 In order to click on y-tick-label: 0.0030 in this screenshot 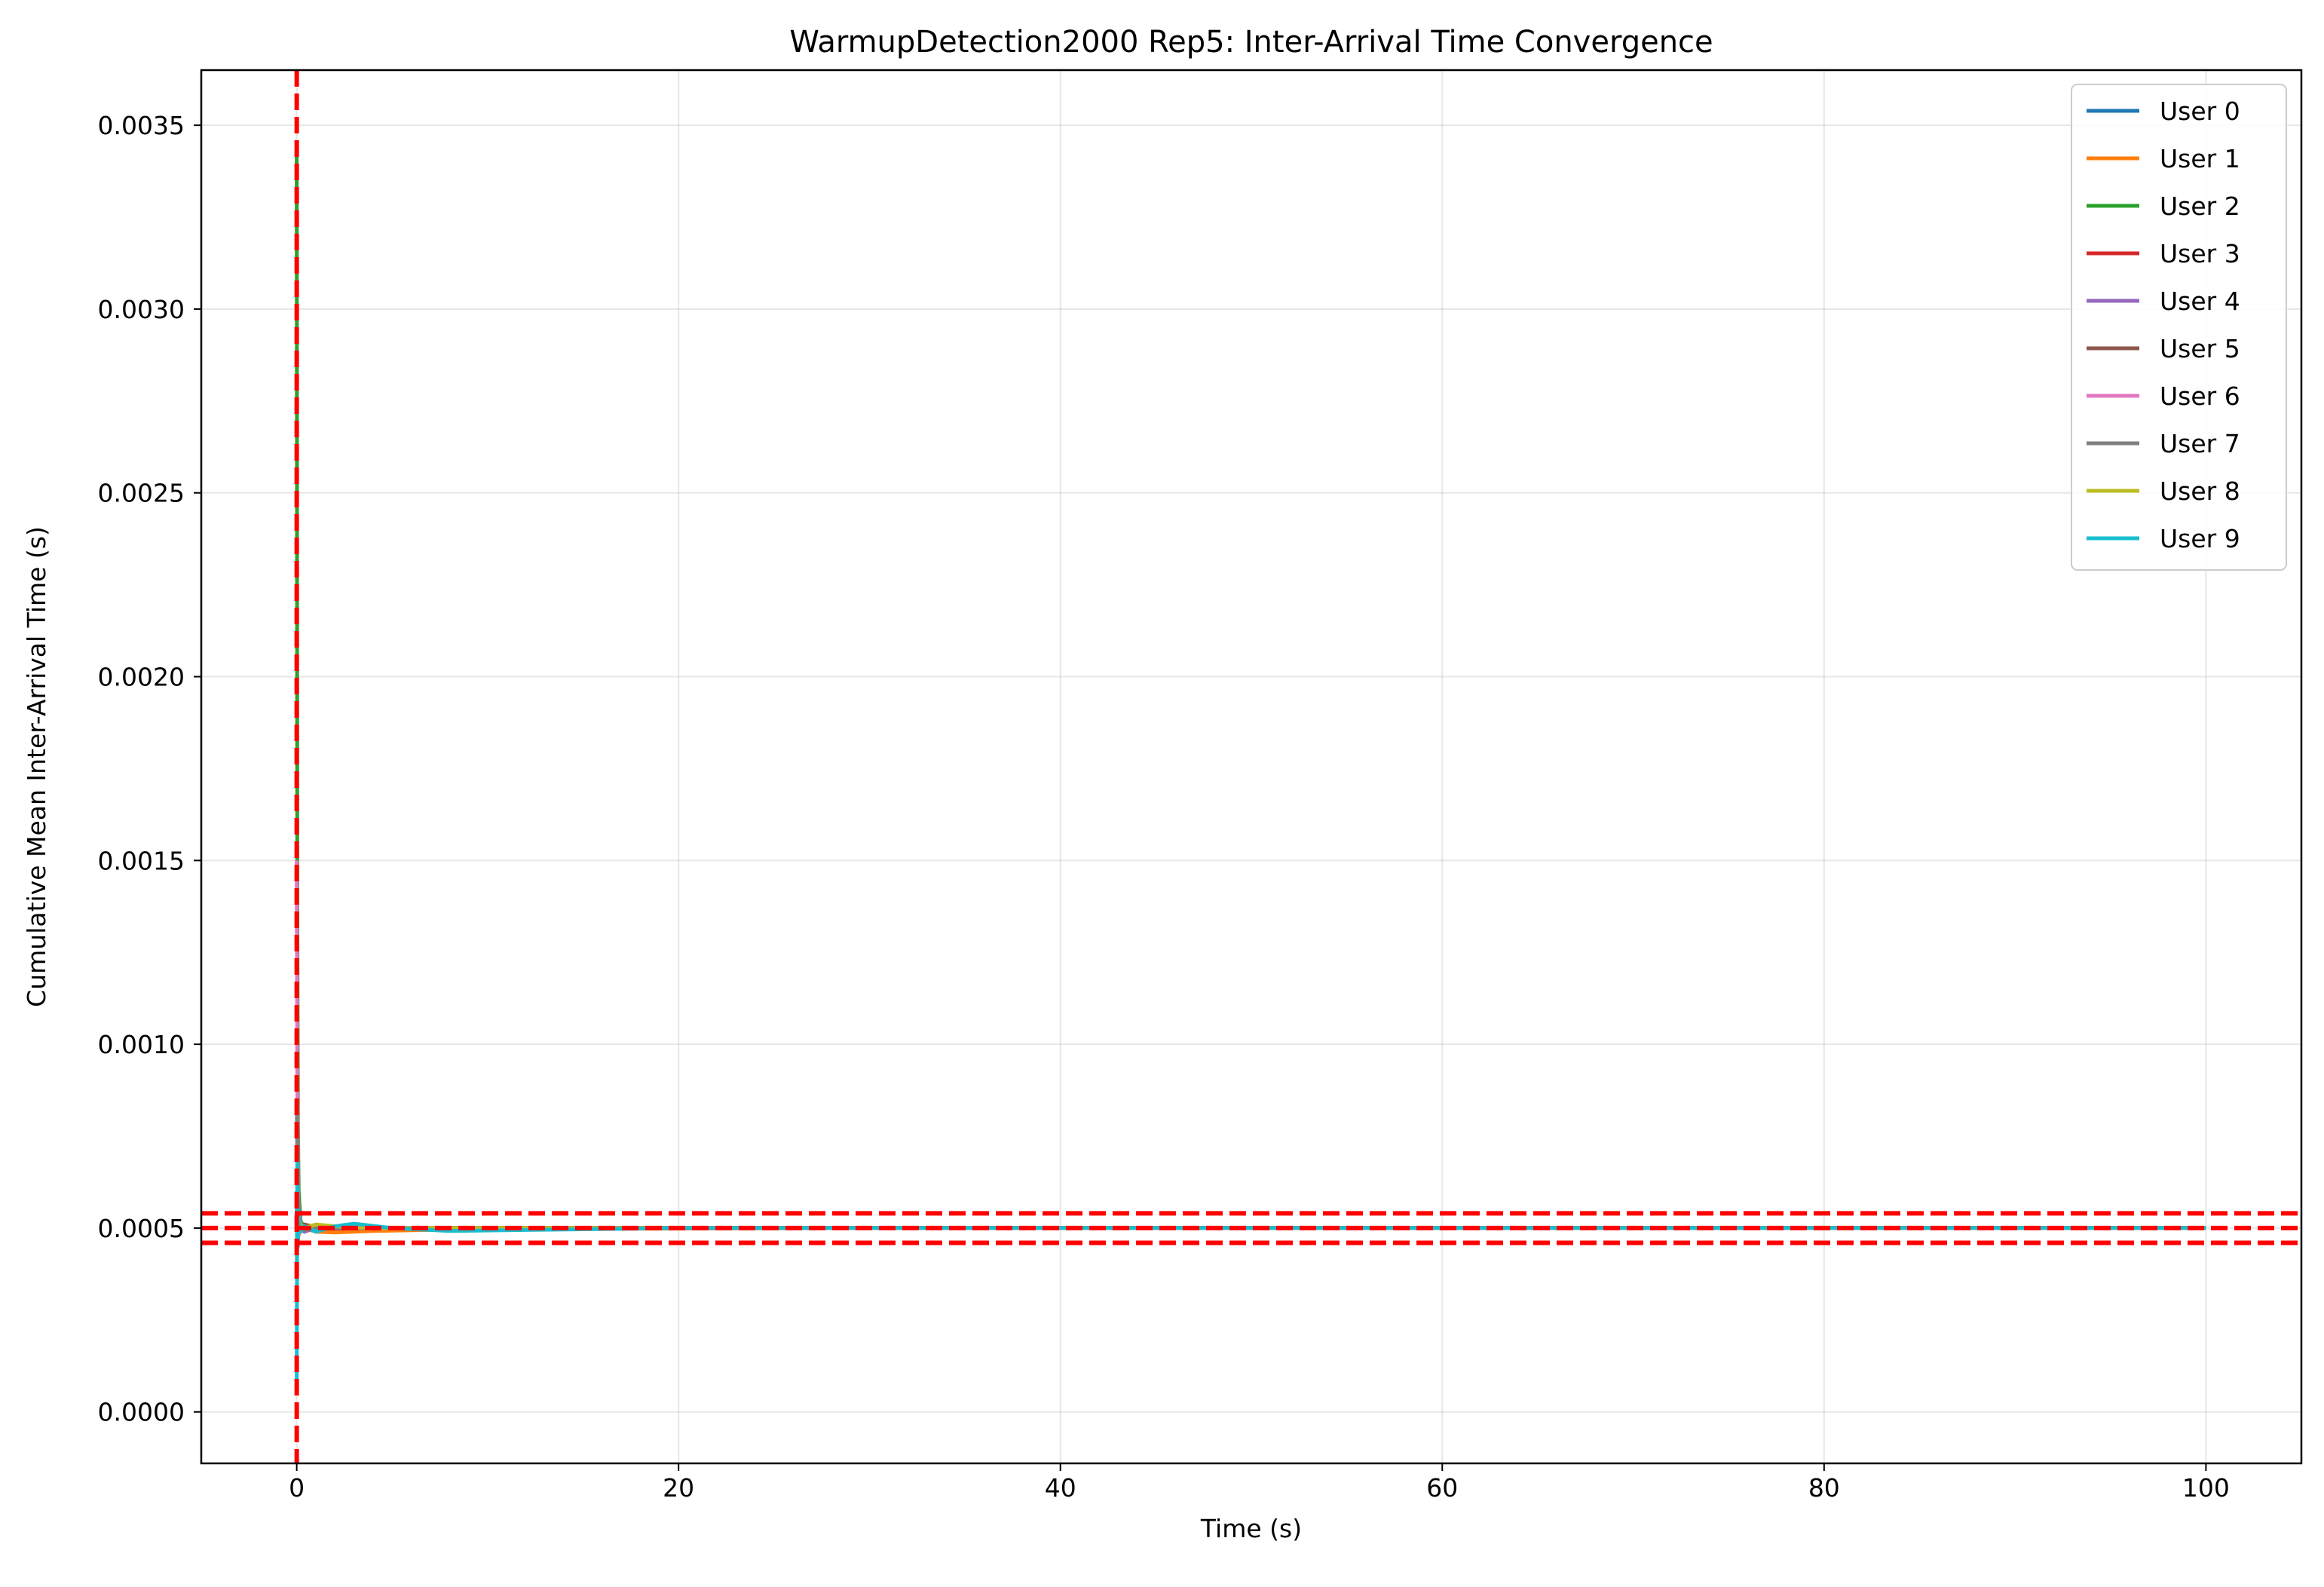, I will do `click(141, 309)`.